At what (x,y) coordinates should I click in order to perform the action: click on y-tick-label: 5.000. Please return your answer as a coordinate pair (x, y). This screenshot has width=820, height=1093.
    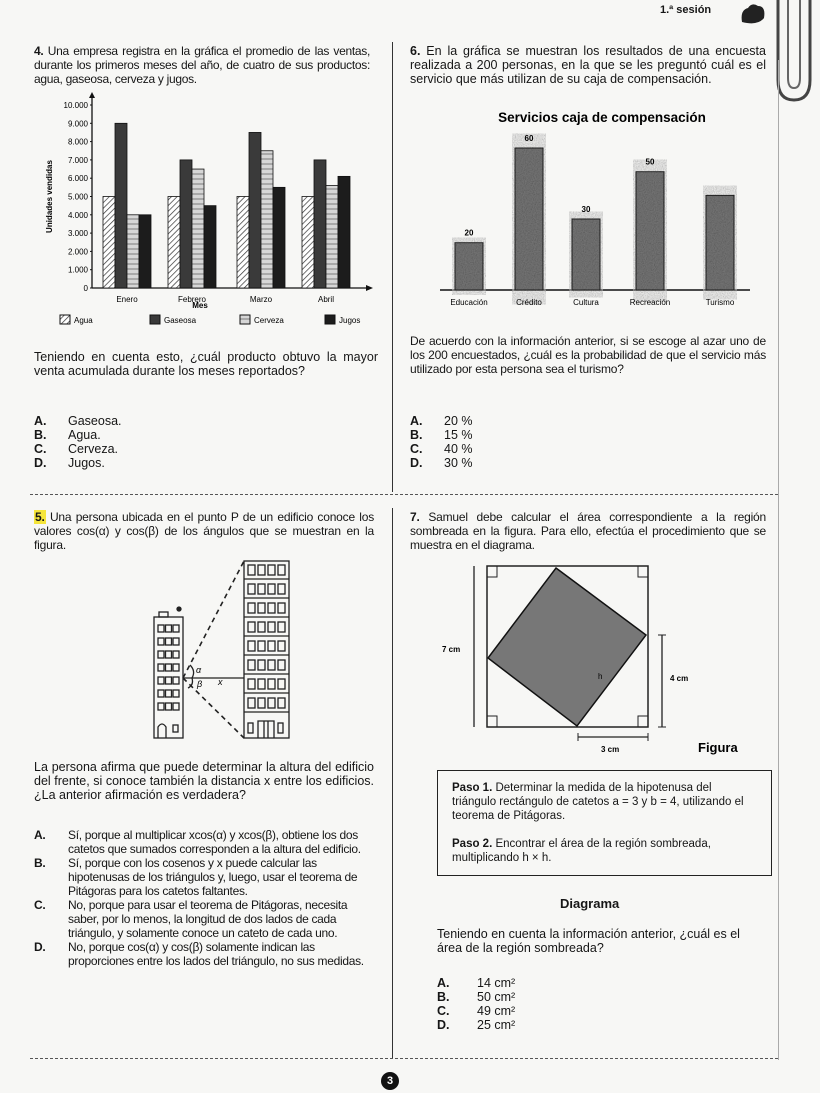
    Looking at the image, I should click on (78, 197).